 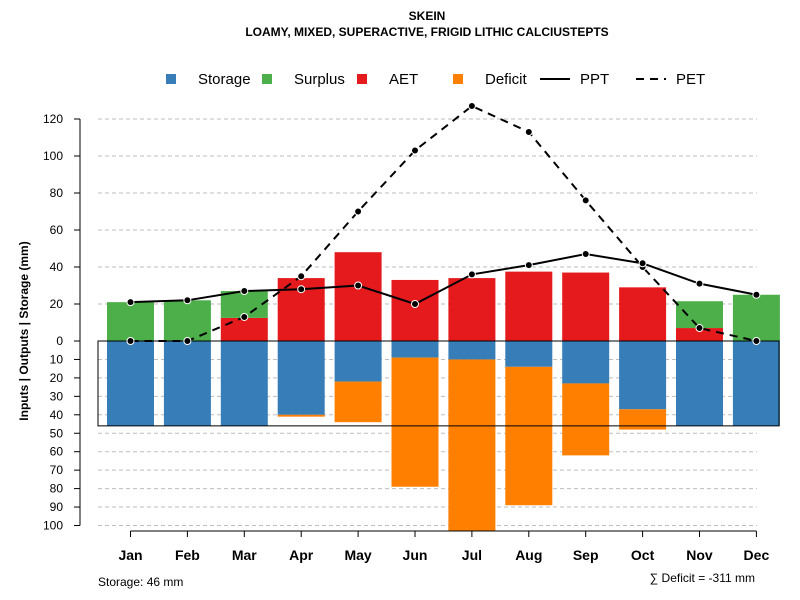 I want to click on pet-point-nov, so click(x=699, y=328).